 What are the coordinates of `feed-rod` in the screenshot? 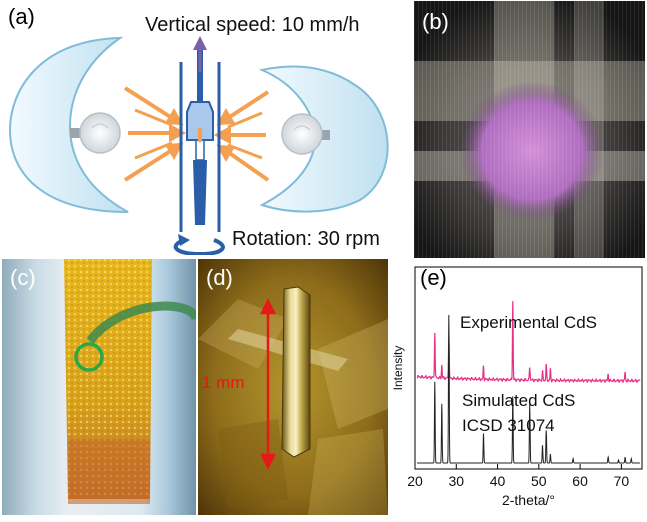 It's located at (200, 137).